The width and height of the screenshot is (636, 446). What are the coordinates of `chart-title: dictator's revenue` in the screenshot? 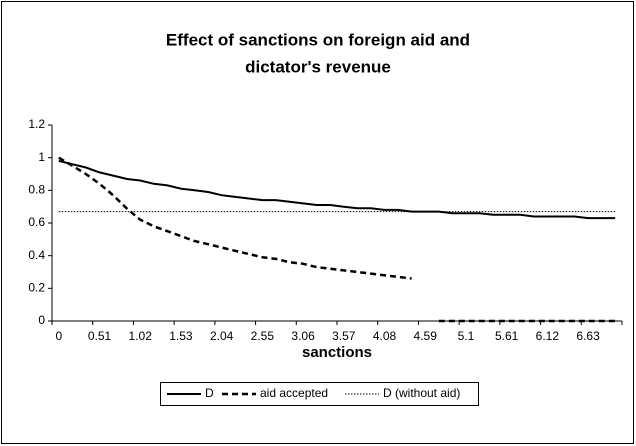 It's located at (318, 66).